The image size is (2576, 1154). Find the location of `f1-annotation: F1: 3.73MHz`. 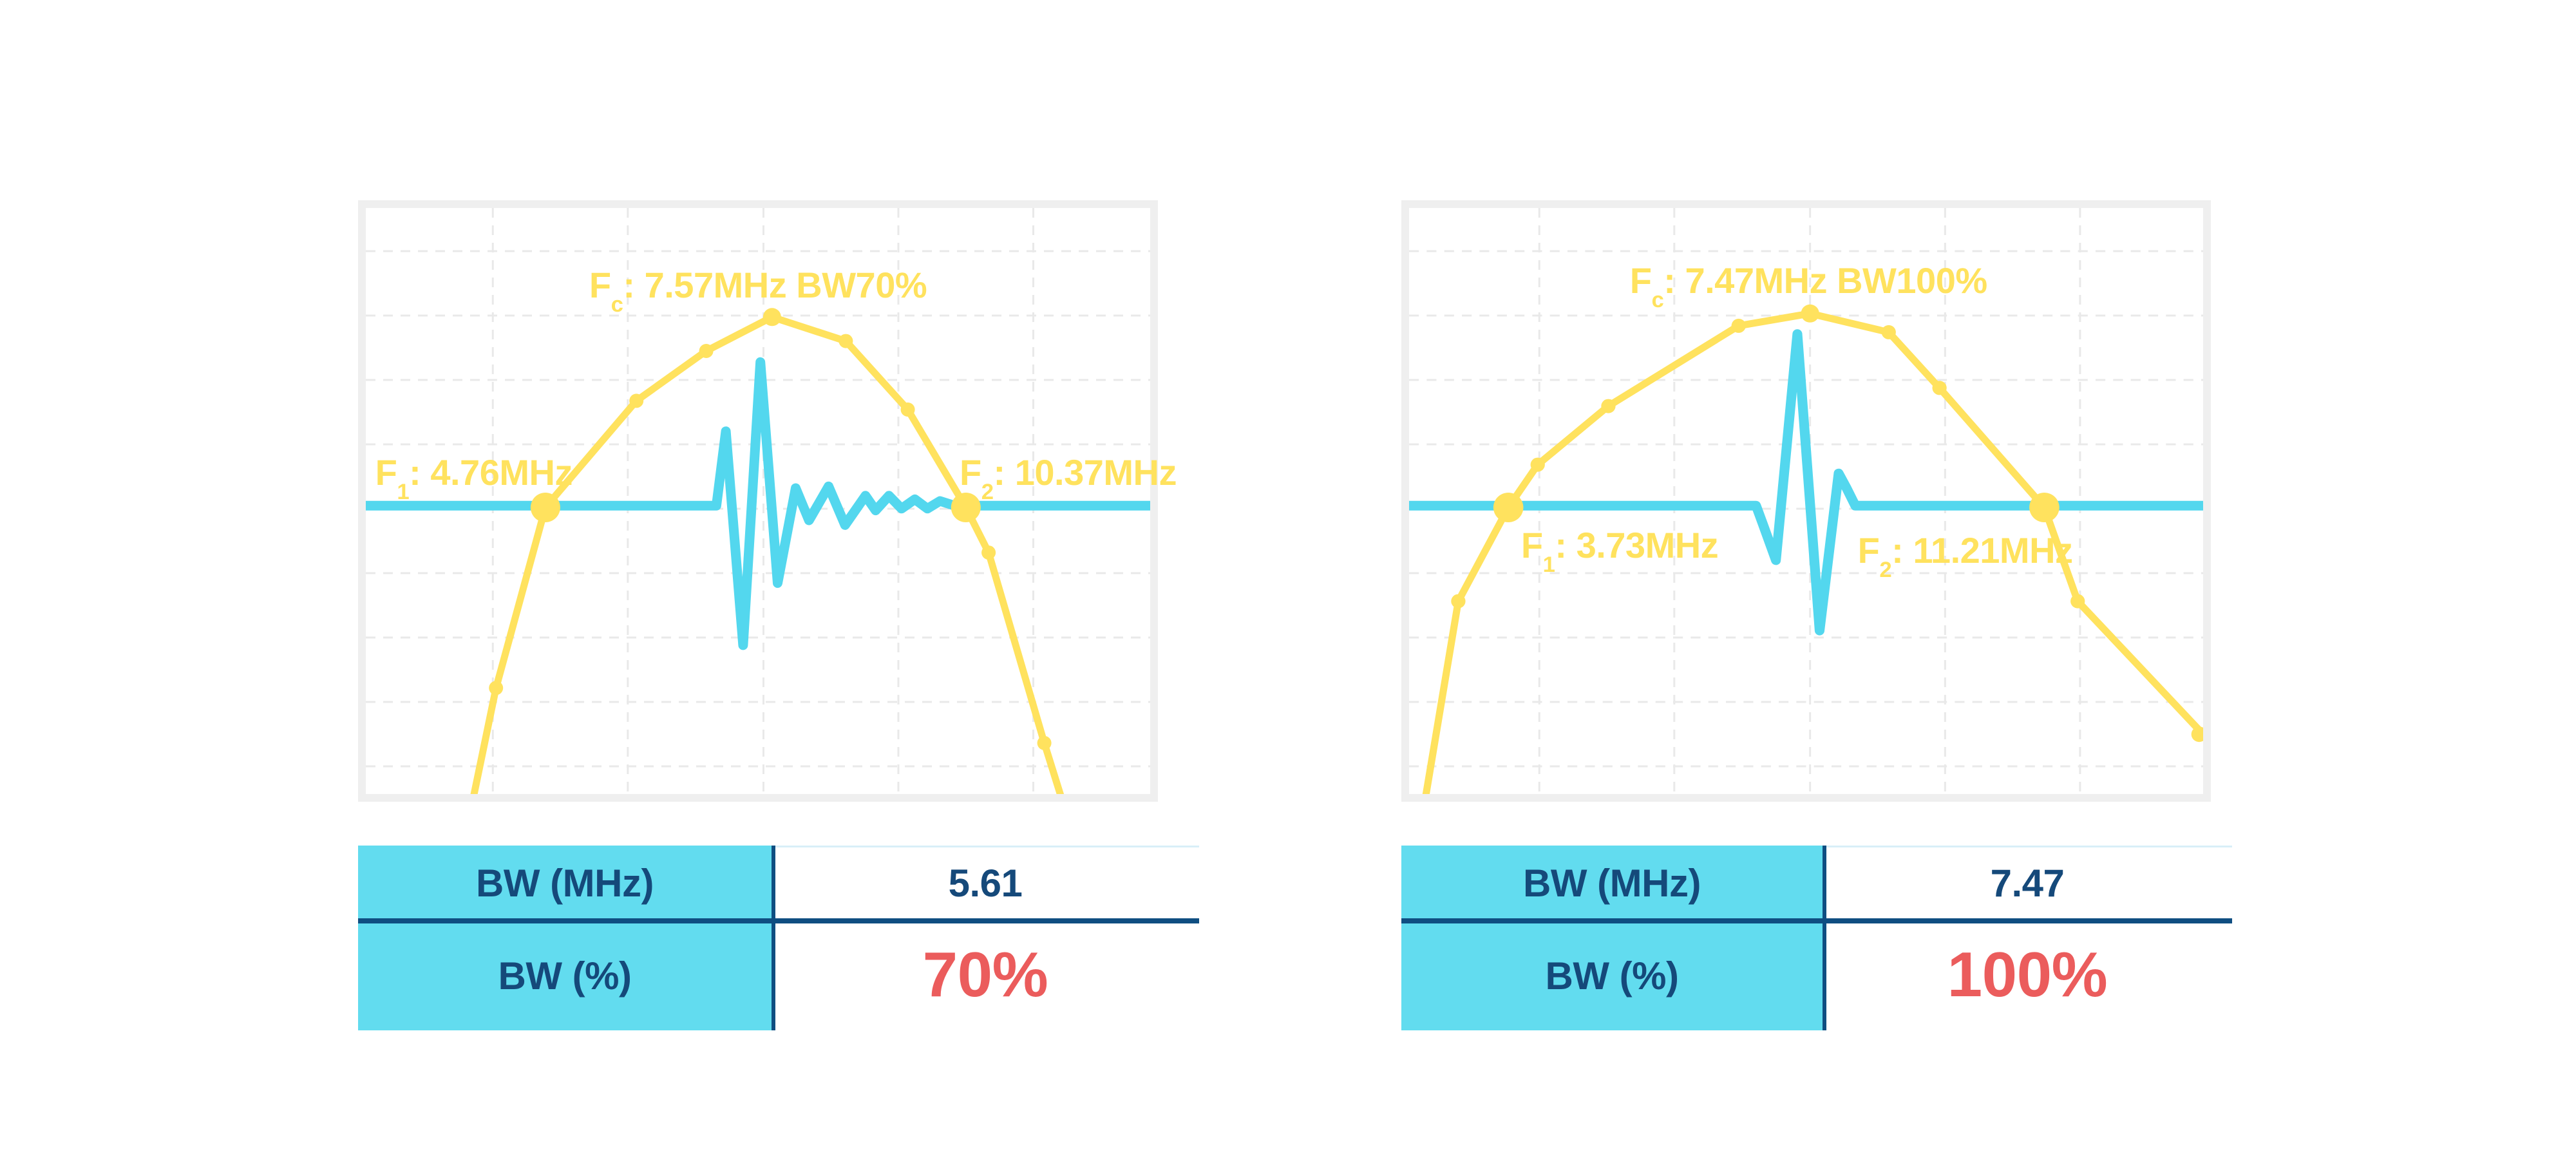

f1-annotation: F1: 3.73MHz is located at coordinates (1620, 551).